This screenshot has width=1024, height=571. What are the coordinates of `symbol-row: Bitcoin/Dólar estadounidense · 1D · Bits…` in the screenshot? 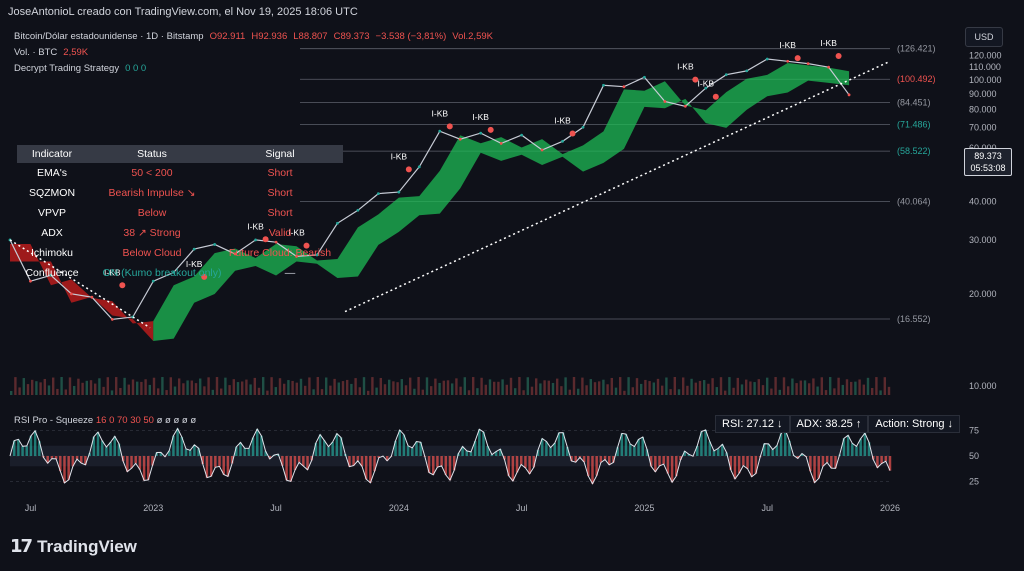 It's located at (253, 37).